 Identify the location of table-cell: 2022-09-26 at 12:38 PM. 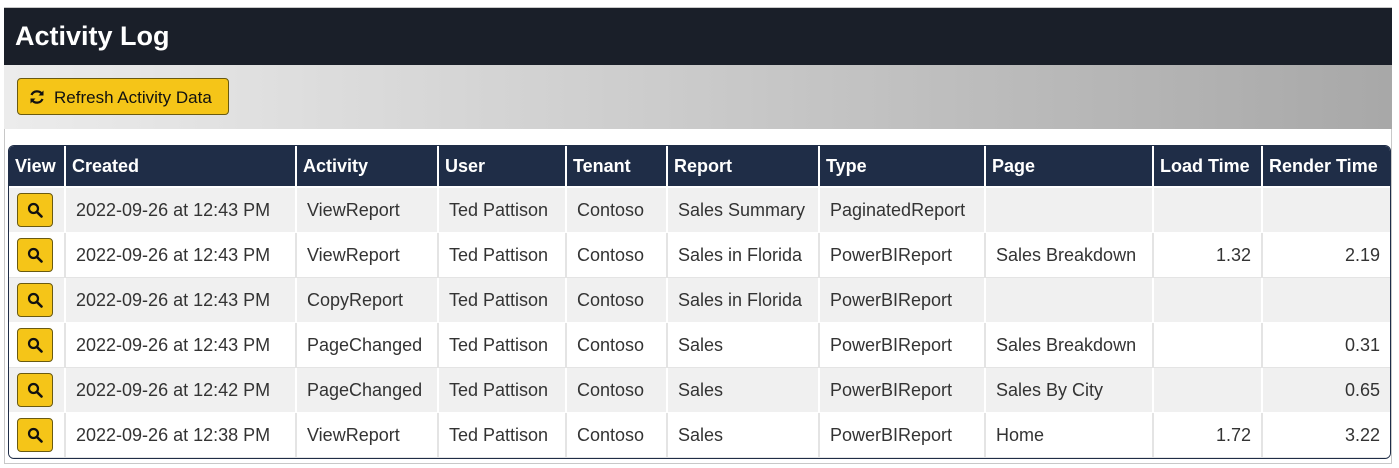
(181, 435).